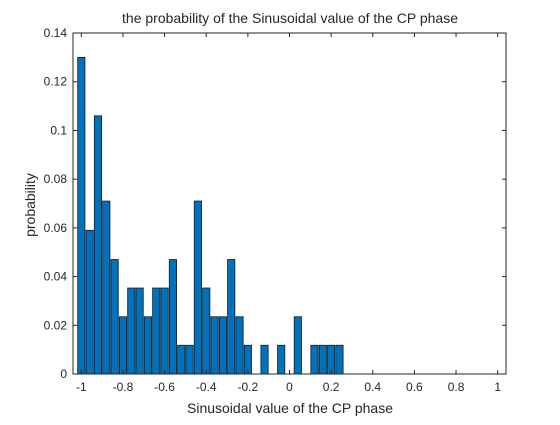 The width and height of the screenshot is (560, 425). Describe the element at coordinates (56, 228) in the screenshot. I see `y-tick-label: 0.06` at that location.